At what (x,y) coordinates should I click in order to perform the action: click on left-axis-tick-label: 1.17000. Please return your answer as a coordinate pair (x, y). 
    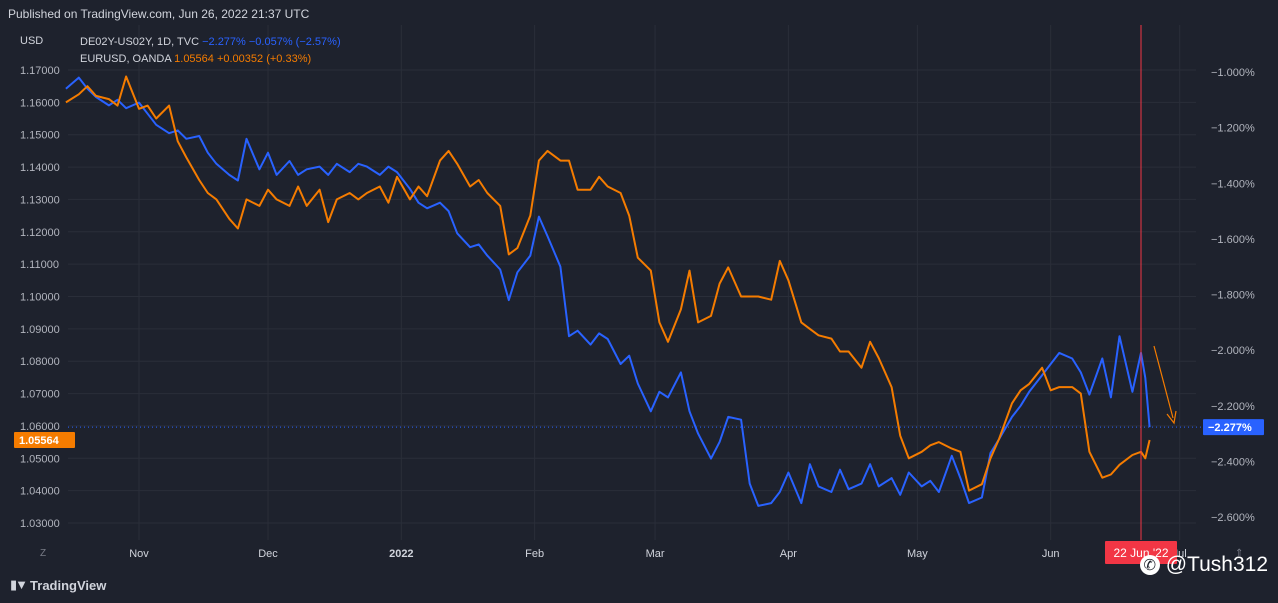
    Looking at the image, I should click on (40, 71).